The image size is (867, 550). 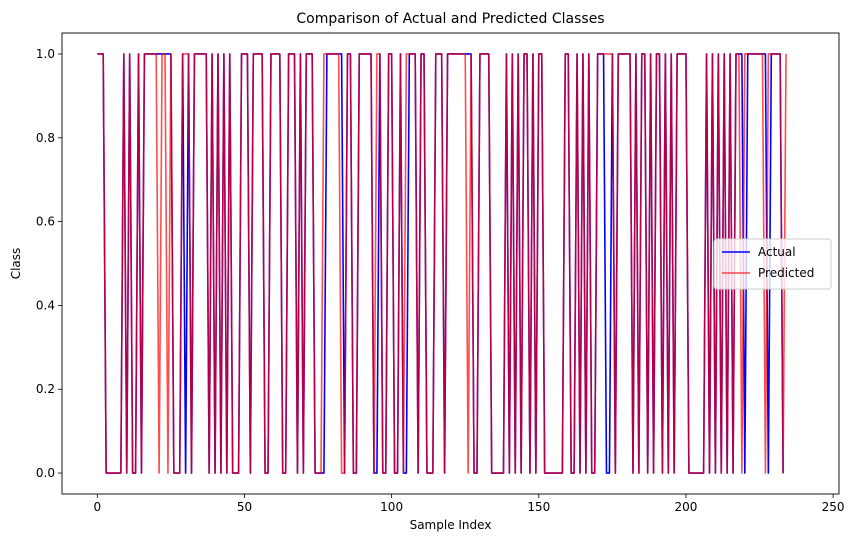 I want to click on legend-label-predicted: Predicted, so click(x=786, y=273).